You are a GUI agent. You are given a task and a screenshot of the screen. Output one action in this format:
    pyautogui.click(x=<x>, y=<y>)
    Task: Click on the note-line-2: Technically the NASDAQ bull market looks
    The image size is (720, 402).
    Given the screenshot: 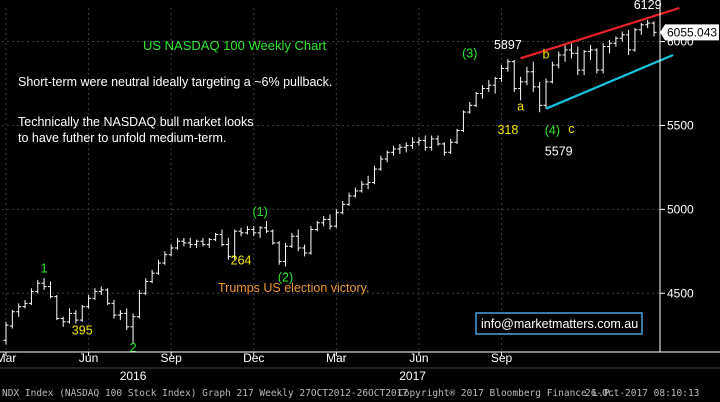 What is the action you would take?
    pyautogui.click(x=136, y=122)
    